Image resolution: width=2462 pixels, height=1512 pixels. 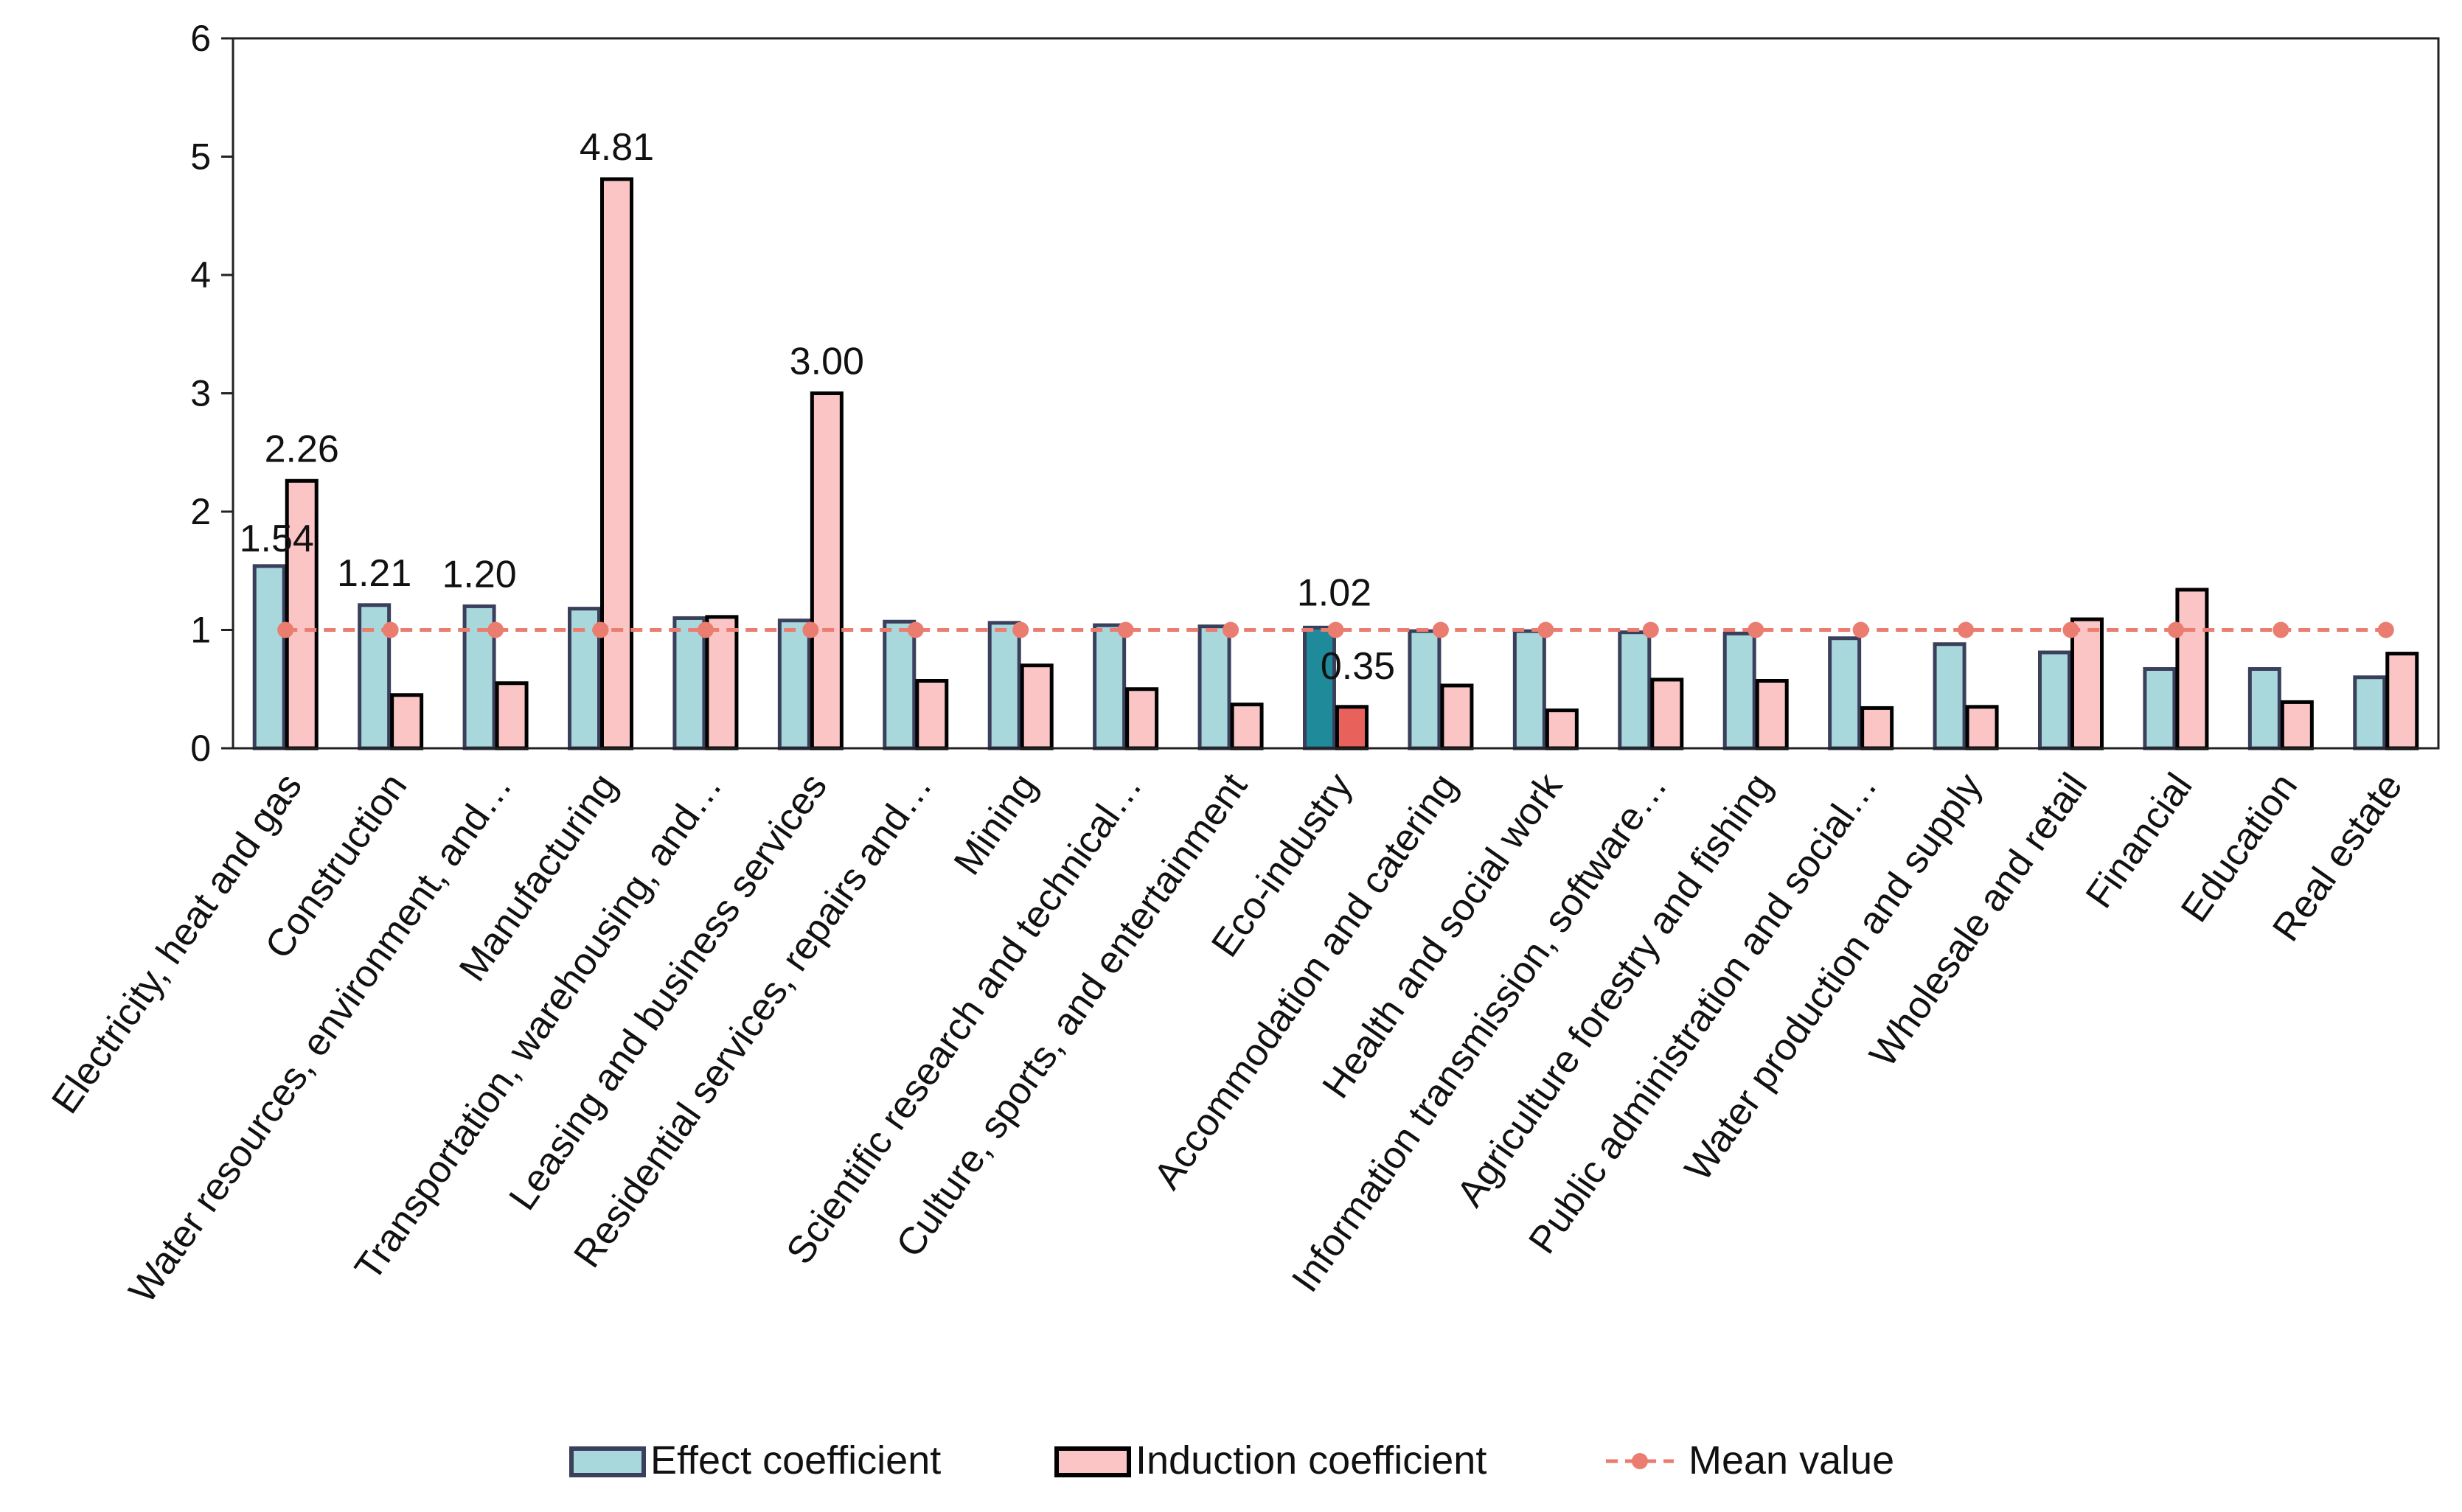 I want to click on y-tick-label: 3, so click(x=200, y=393).